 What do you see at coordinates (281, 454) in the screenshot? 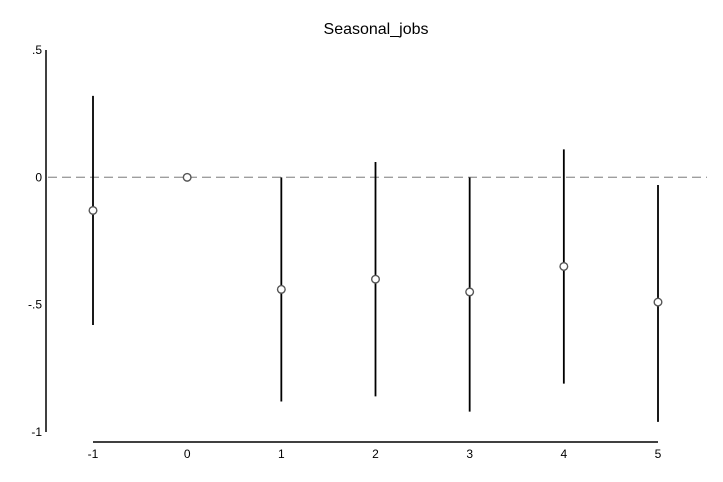
I see `x-tick-label: 1` at bounding box center [281, 454].